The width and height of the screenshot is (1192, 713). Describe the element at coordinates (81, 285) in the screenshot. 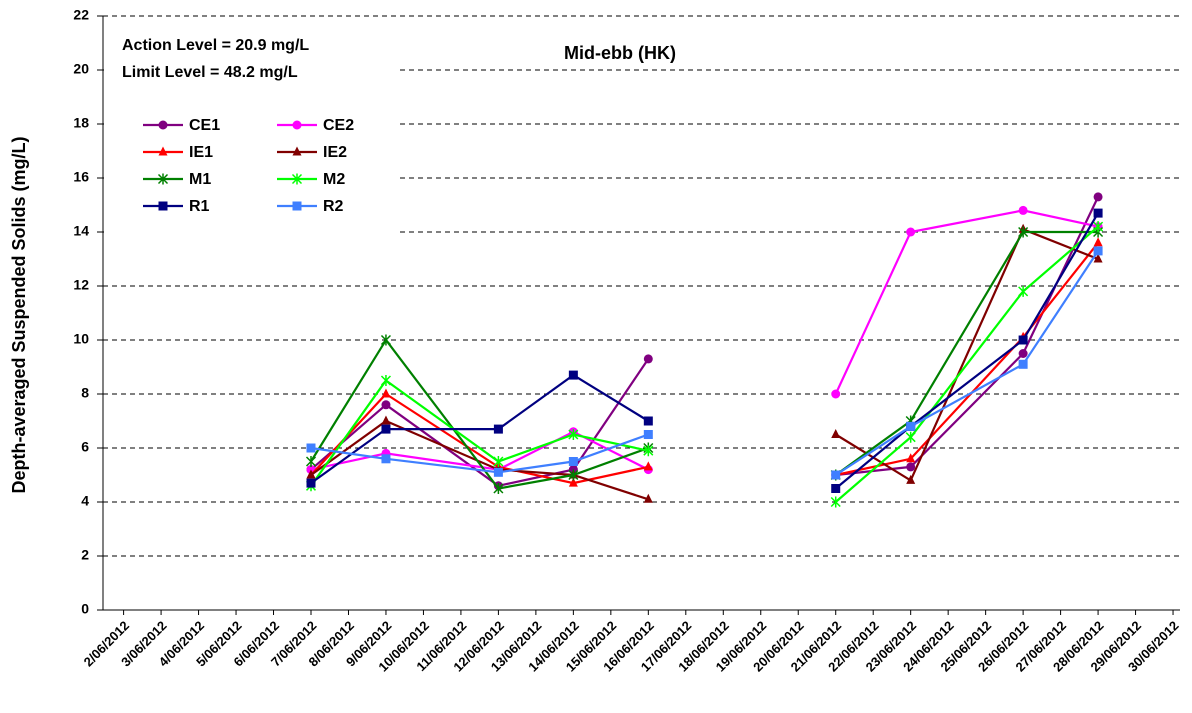

I see `y-tick-label: 12` at that location.